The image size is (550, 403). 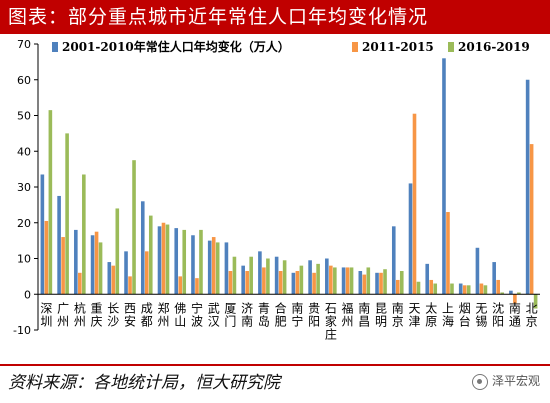 I want to click on bar-南通-series-3, so click(x=519, y=293).